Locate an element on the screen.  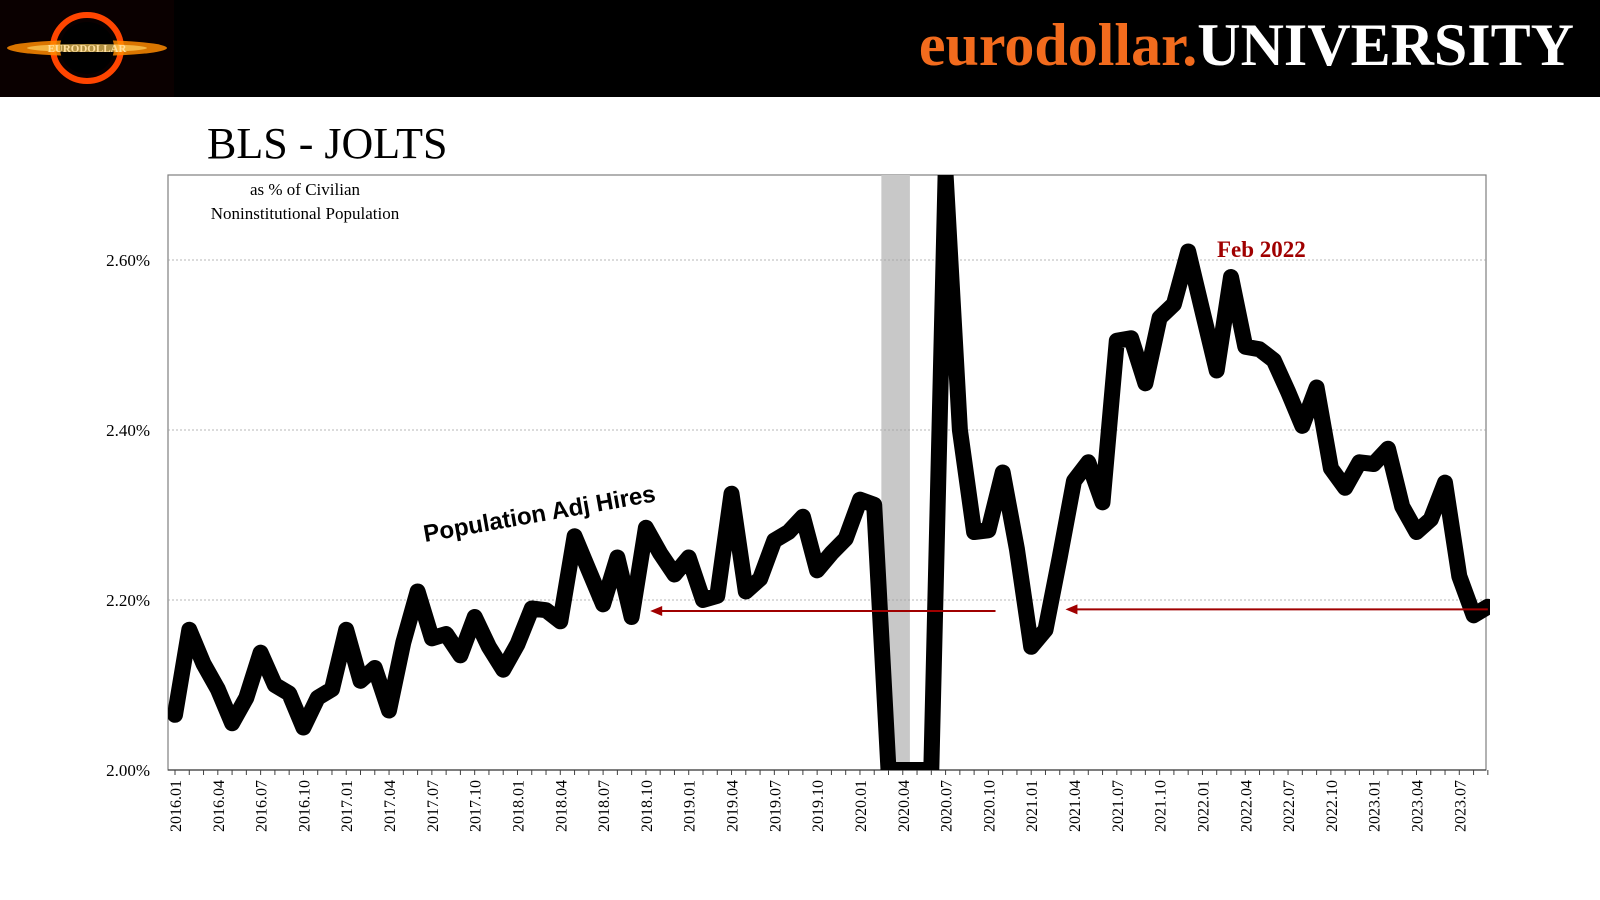
brand-wordmark: eurodollar.UNIVERSITY is located at coordinates (1246, 45).